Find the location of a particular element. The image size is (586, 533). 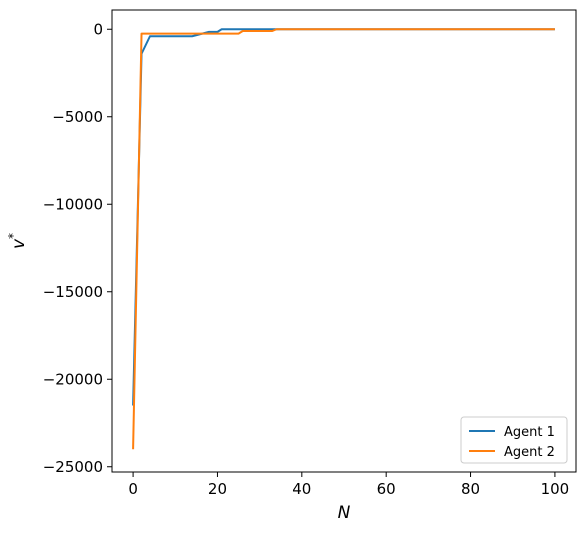

x-axis-label: N is located at coordinates (344, 513).